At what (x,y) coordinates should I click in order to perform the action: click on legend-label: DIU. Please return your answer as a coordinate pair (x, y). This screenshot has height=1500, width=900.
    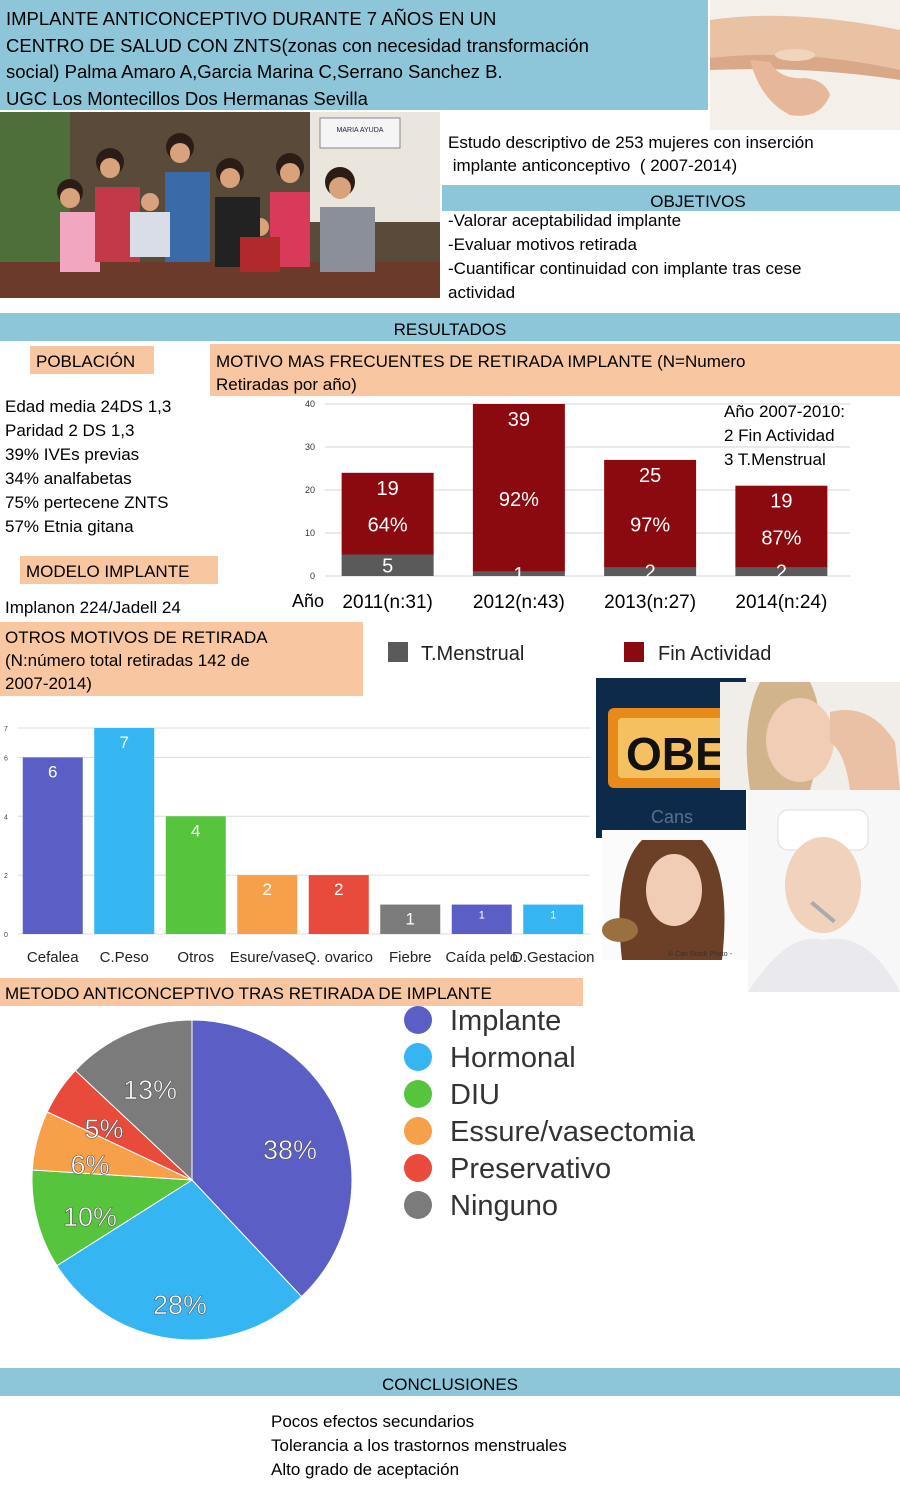
    Looking at the image, I should click on (475, 1095).